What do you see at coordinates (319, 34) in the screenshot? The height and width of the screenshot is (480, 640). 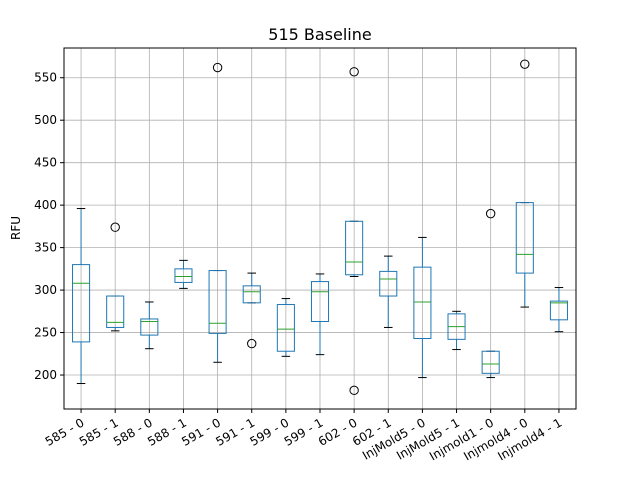 I see `chart-title: 515 Baseline` at bounding box center [319, 34].